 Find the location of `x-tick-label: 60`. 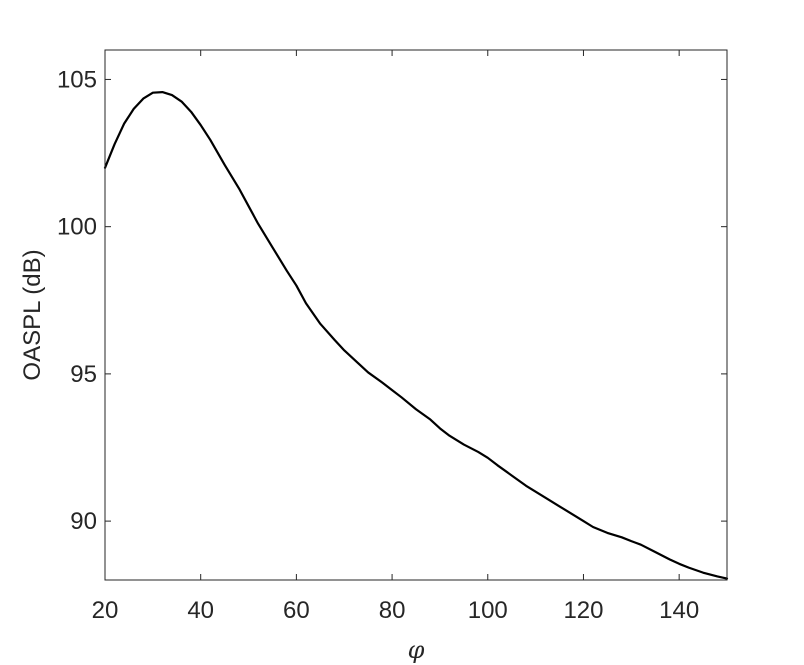

x-tick-label: 60 is located at coordinates (296, 610).